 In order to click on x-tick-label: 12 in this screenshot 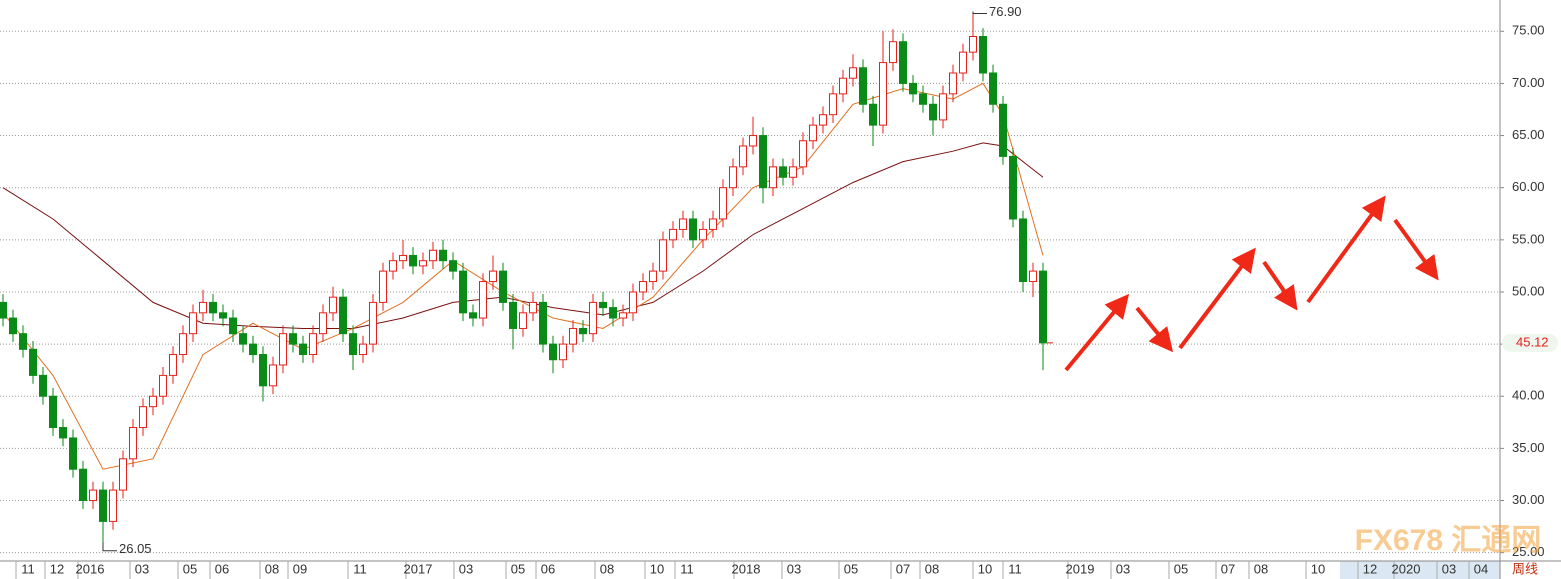, I will do `click(57, 568)`.